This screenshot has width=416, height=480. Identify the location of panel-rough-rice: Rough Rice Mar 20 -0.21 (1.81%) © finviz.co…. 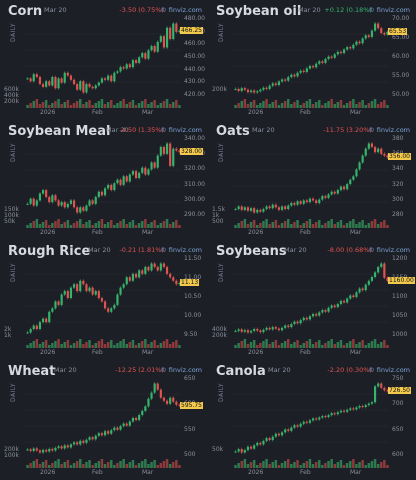
(104, 300).